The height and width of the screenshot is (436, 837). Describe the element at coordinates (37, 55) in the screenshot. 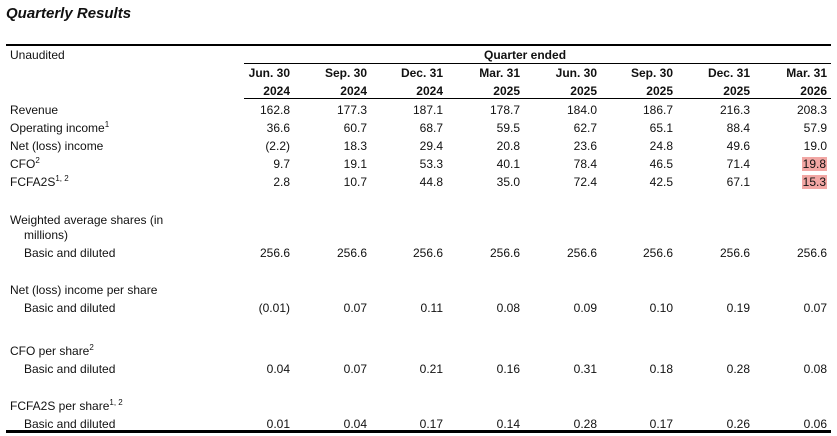

I see `unaudited-label: Unaudited` at that location.